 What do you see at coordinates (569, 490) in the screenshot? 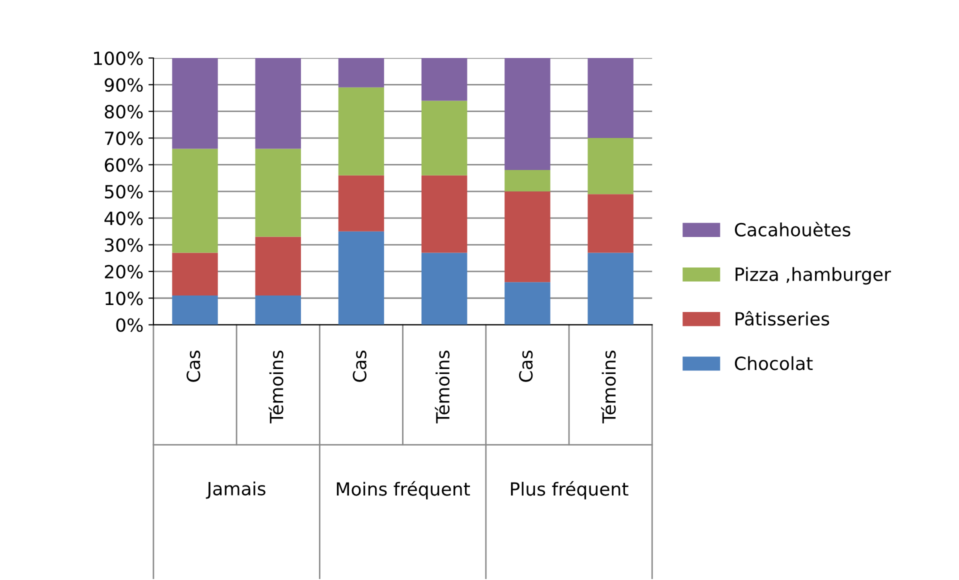
I see `text: Plus fréquent` at bounding box center [569, 490].